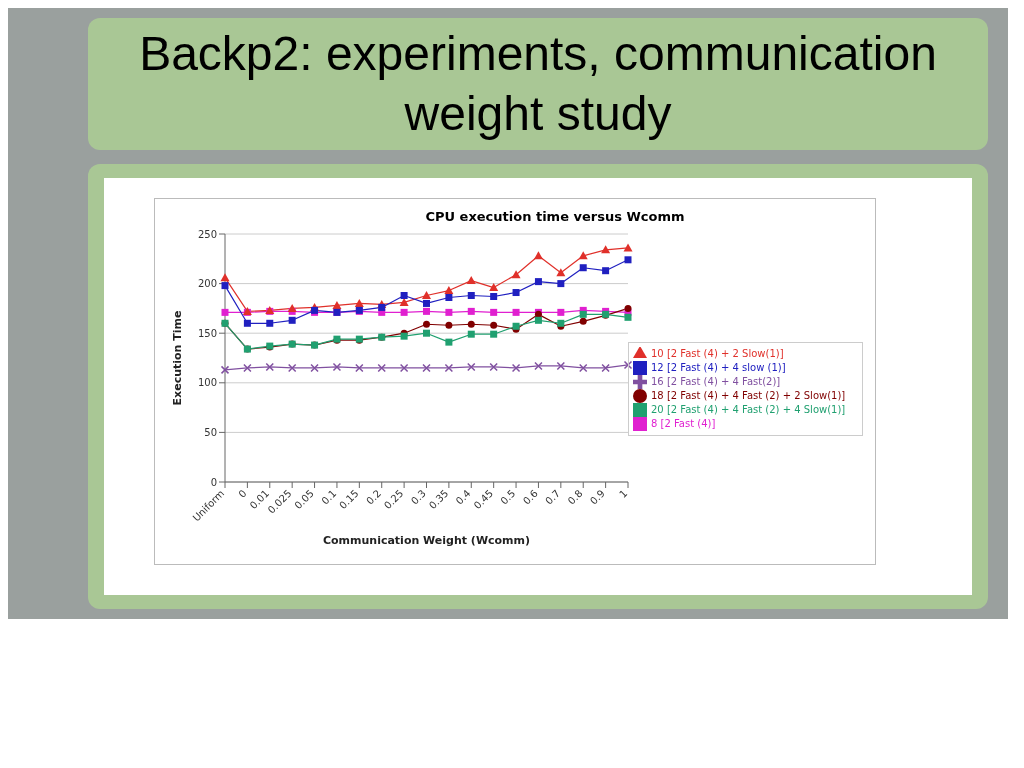 The image size is (1024, 768). What do you see at coordinates (598, 497) in the screenshot?
I see `x-tick-label: 0.9` at bounding box center [598, 497].